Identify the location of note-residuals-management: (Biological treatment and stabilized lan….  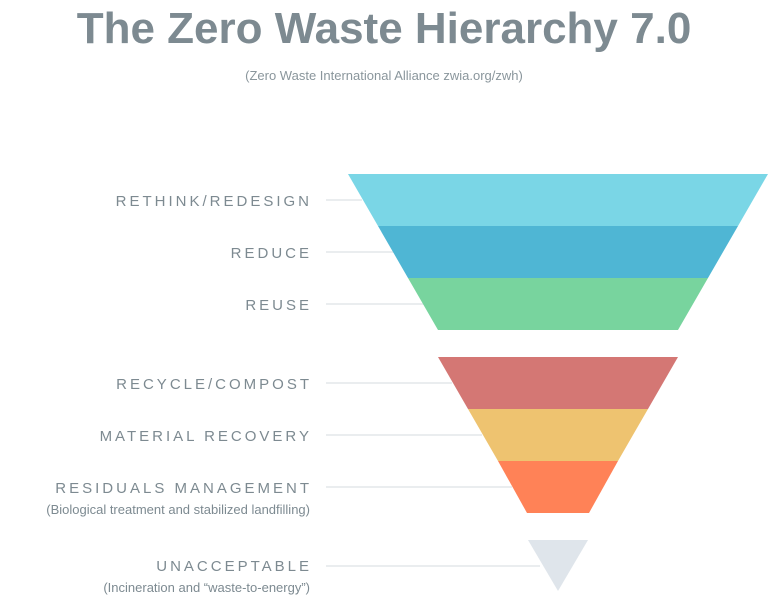
(178, 509).